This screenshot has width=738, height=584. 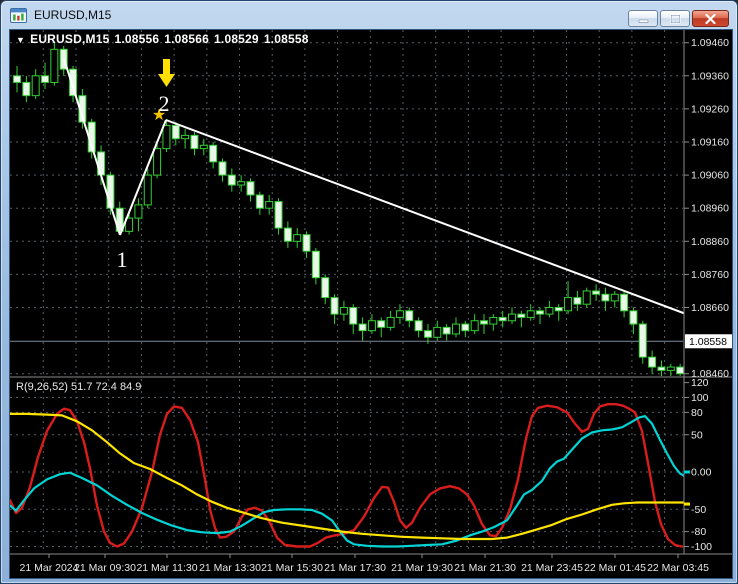 What do you see at coordinates (708, 341) in the screenshot?
I see `current-price-box` at bounding box center [708, 341].